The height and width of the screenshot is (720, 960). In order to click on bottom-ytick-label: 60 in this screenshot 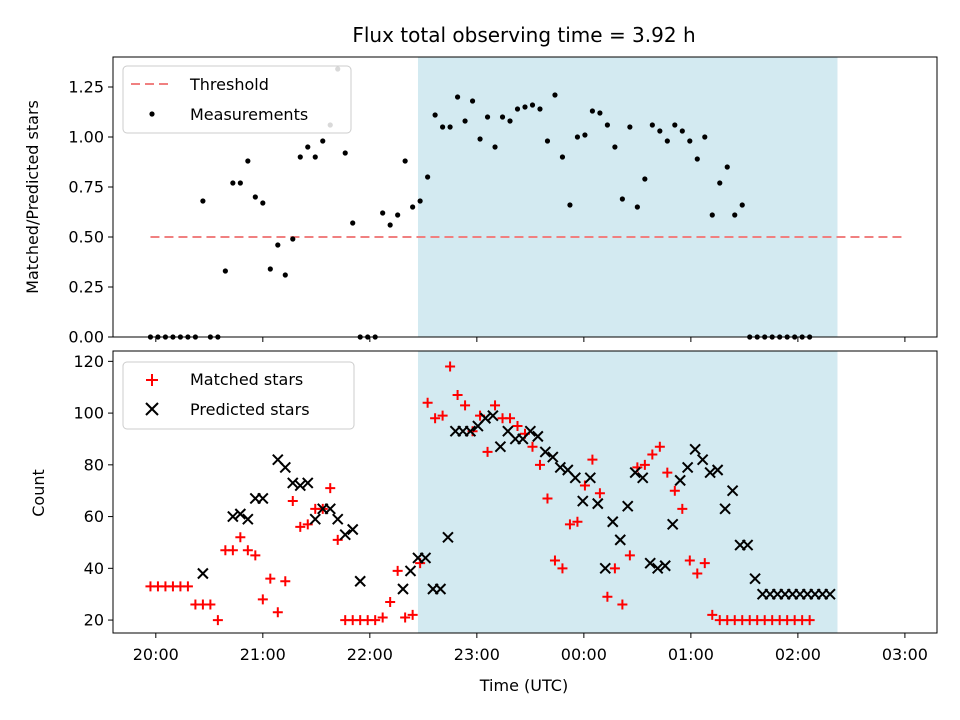, I will do `click(94, 516)`.